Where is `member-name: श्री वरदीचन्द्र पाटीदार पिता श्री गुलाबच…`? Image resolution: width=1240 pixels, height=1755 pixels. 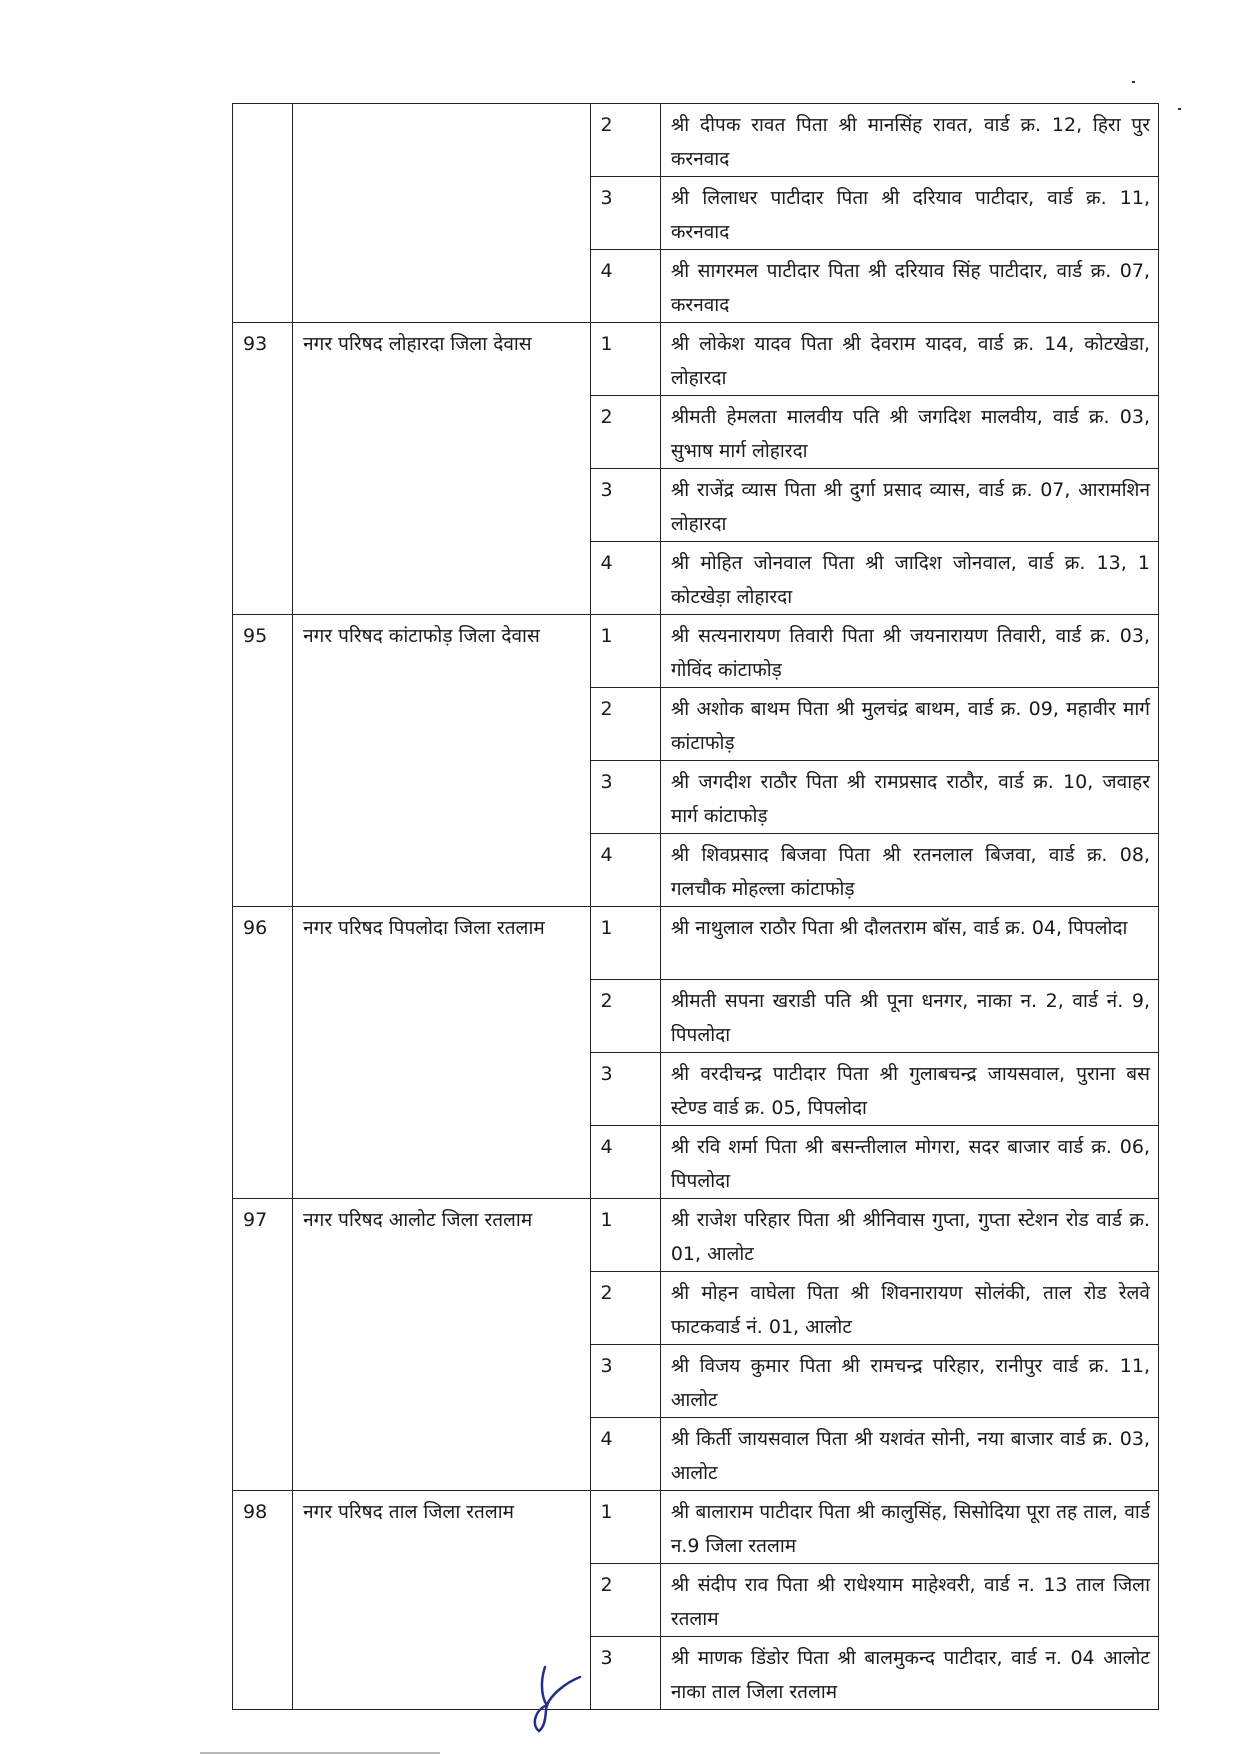 member-name: श्री वरदीचन्द्र पाटीदार पिता श्री गुलाबच… is located at coordinates (909, 1089).